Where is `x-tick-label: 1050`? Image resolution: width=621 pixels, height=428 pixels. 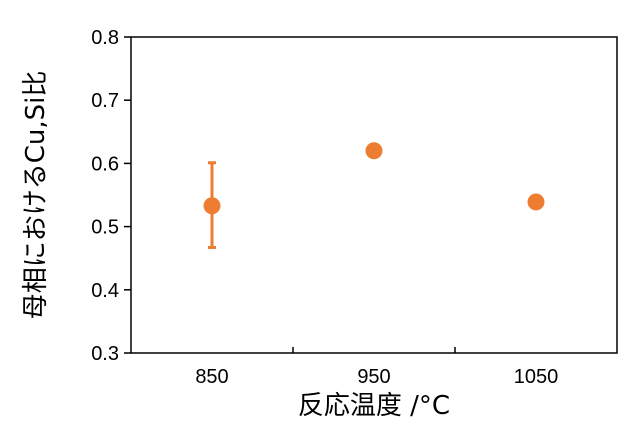
x-tick-label: 1050 is located at coordinates (536, 377).